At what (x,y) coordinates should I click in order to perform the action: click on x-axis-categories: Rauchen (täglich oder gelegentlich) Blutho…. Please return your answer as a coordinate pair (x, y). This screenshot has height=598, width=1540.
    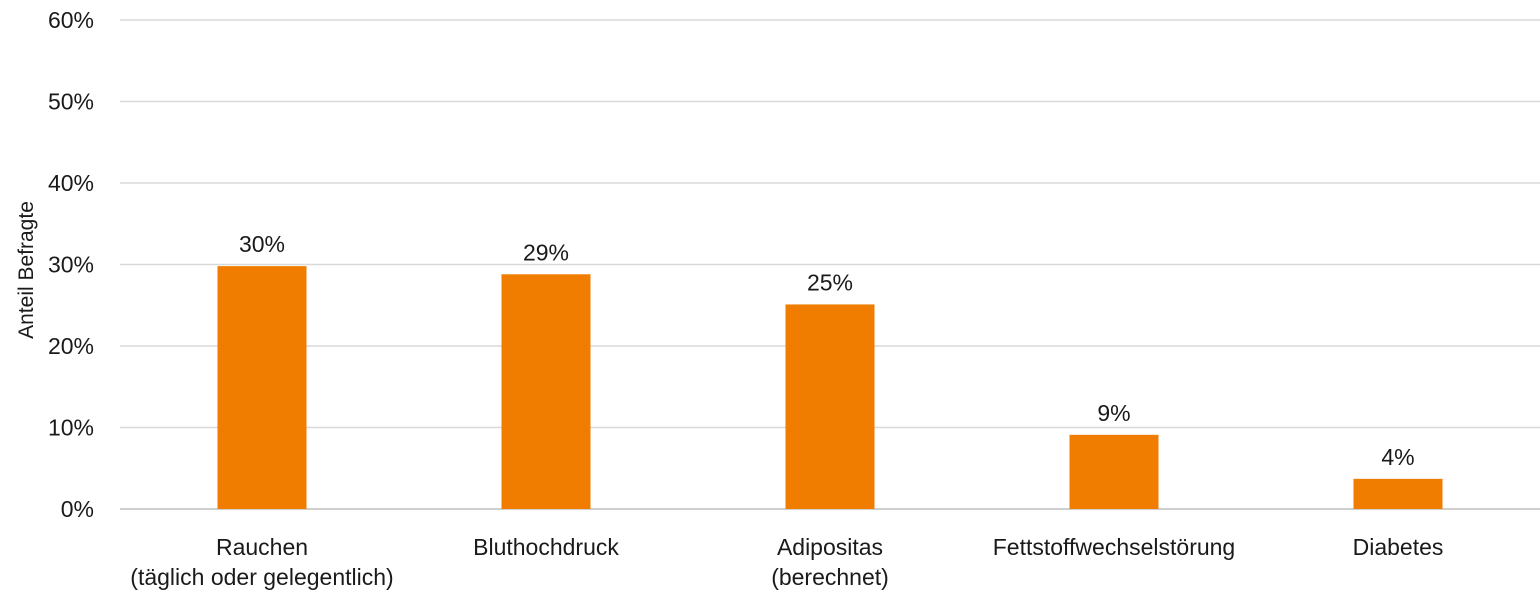
    Looking at the image, I should click on (786, 562).